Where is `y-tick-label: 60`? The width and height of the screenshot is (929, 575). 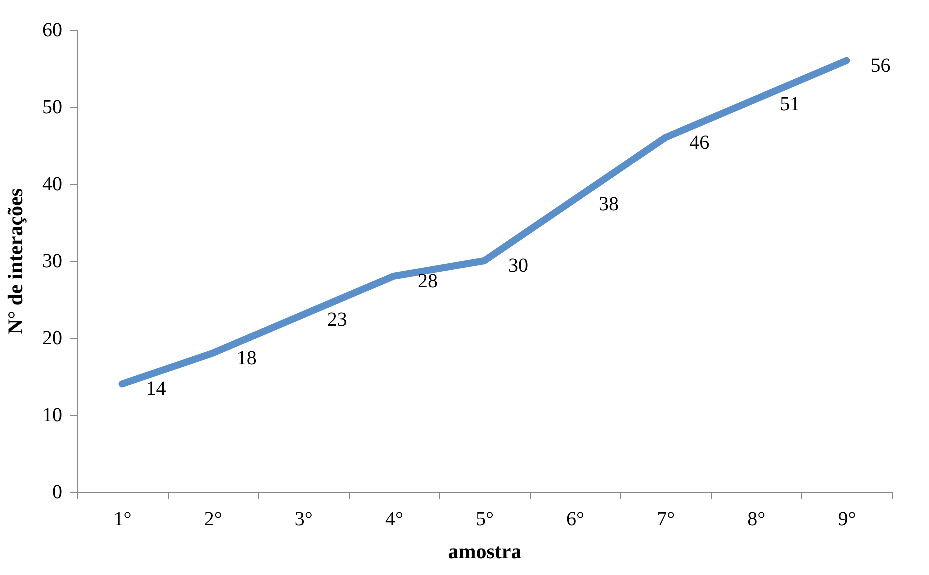
y-tick-label: 60 is located at coordinates (52, 31).